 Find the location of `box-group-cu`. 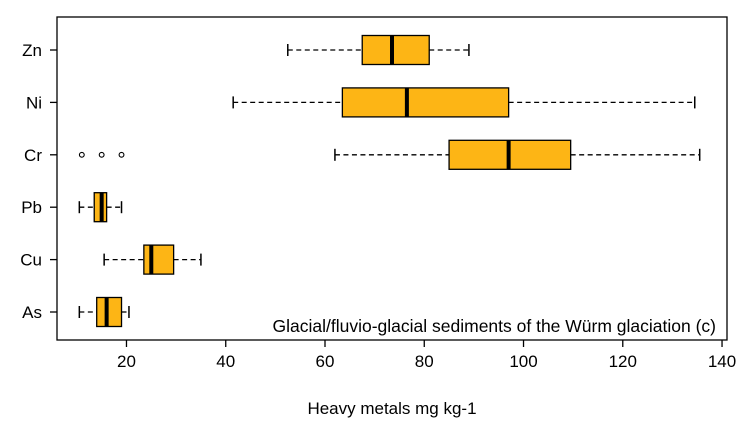

box-group-cu is located at coordinates (152, 259).